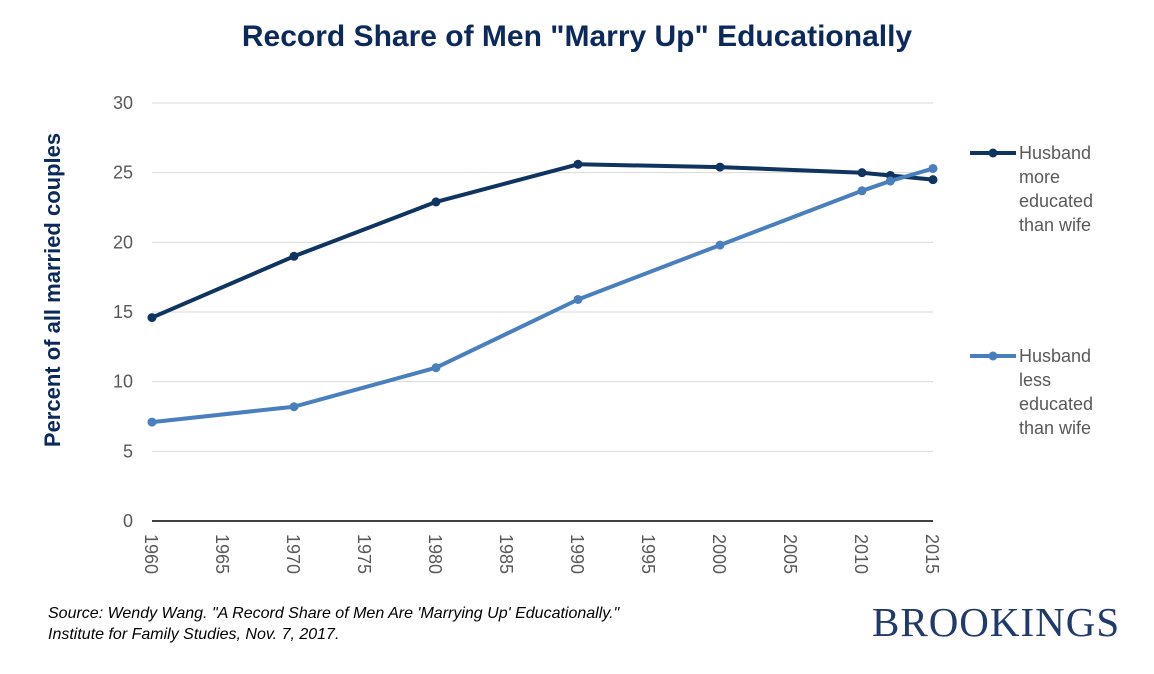 This screenshot has width=1154, height=674. What do you see at coordinates (577, 554) in the screenshot?
I see `x-tick-label: 1990` at bounding box center [577, 554].